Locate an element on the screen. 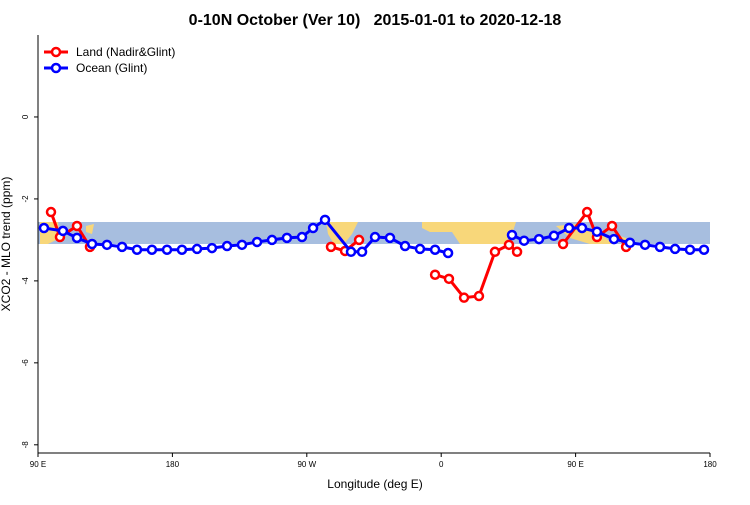 Image resolution: width=750 pixels, height=505 pixels. legend-label: Land (Nadir&Glint) is located at coordinates (125, 52).